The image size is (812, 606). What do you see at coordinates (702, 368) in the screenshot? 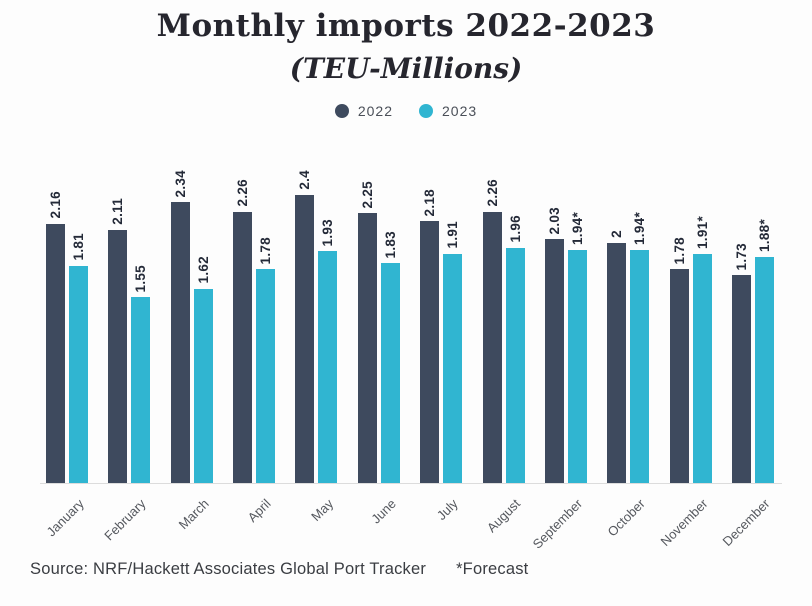
I see `bar-2023-november` at bounding box center [702, 368].